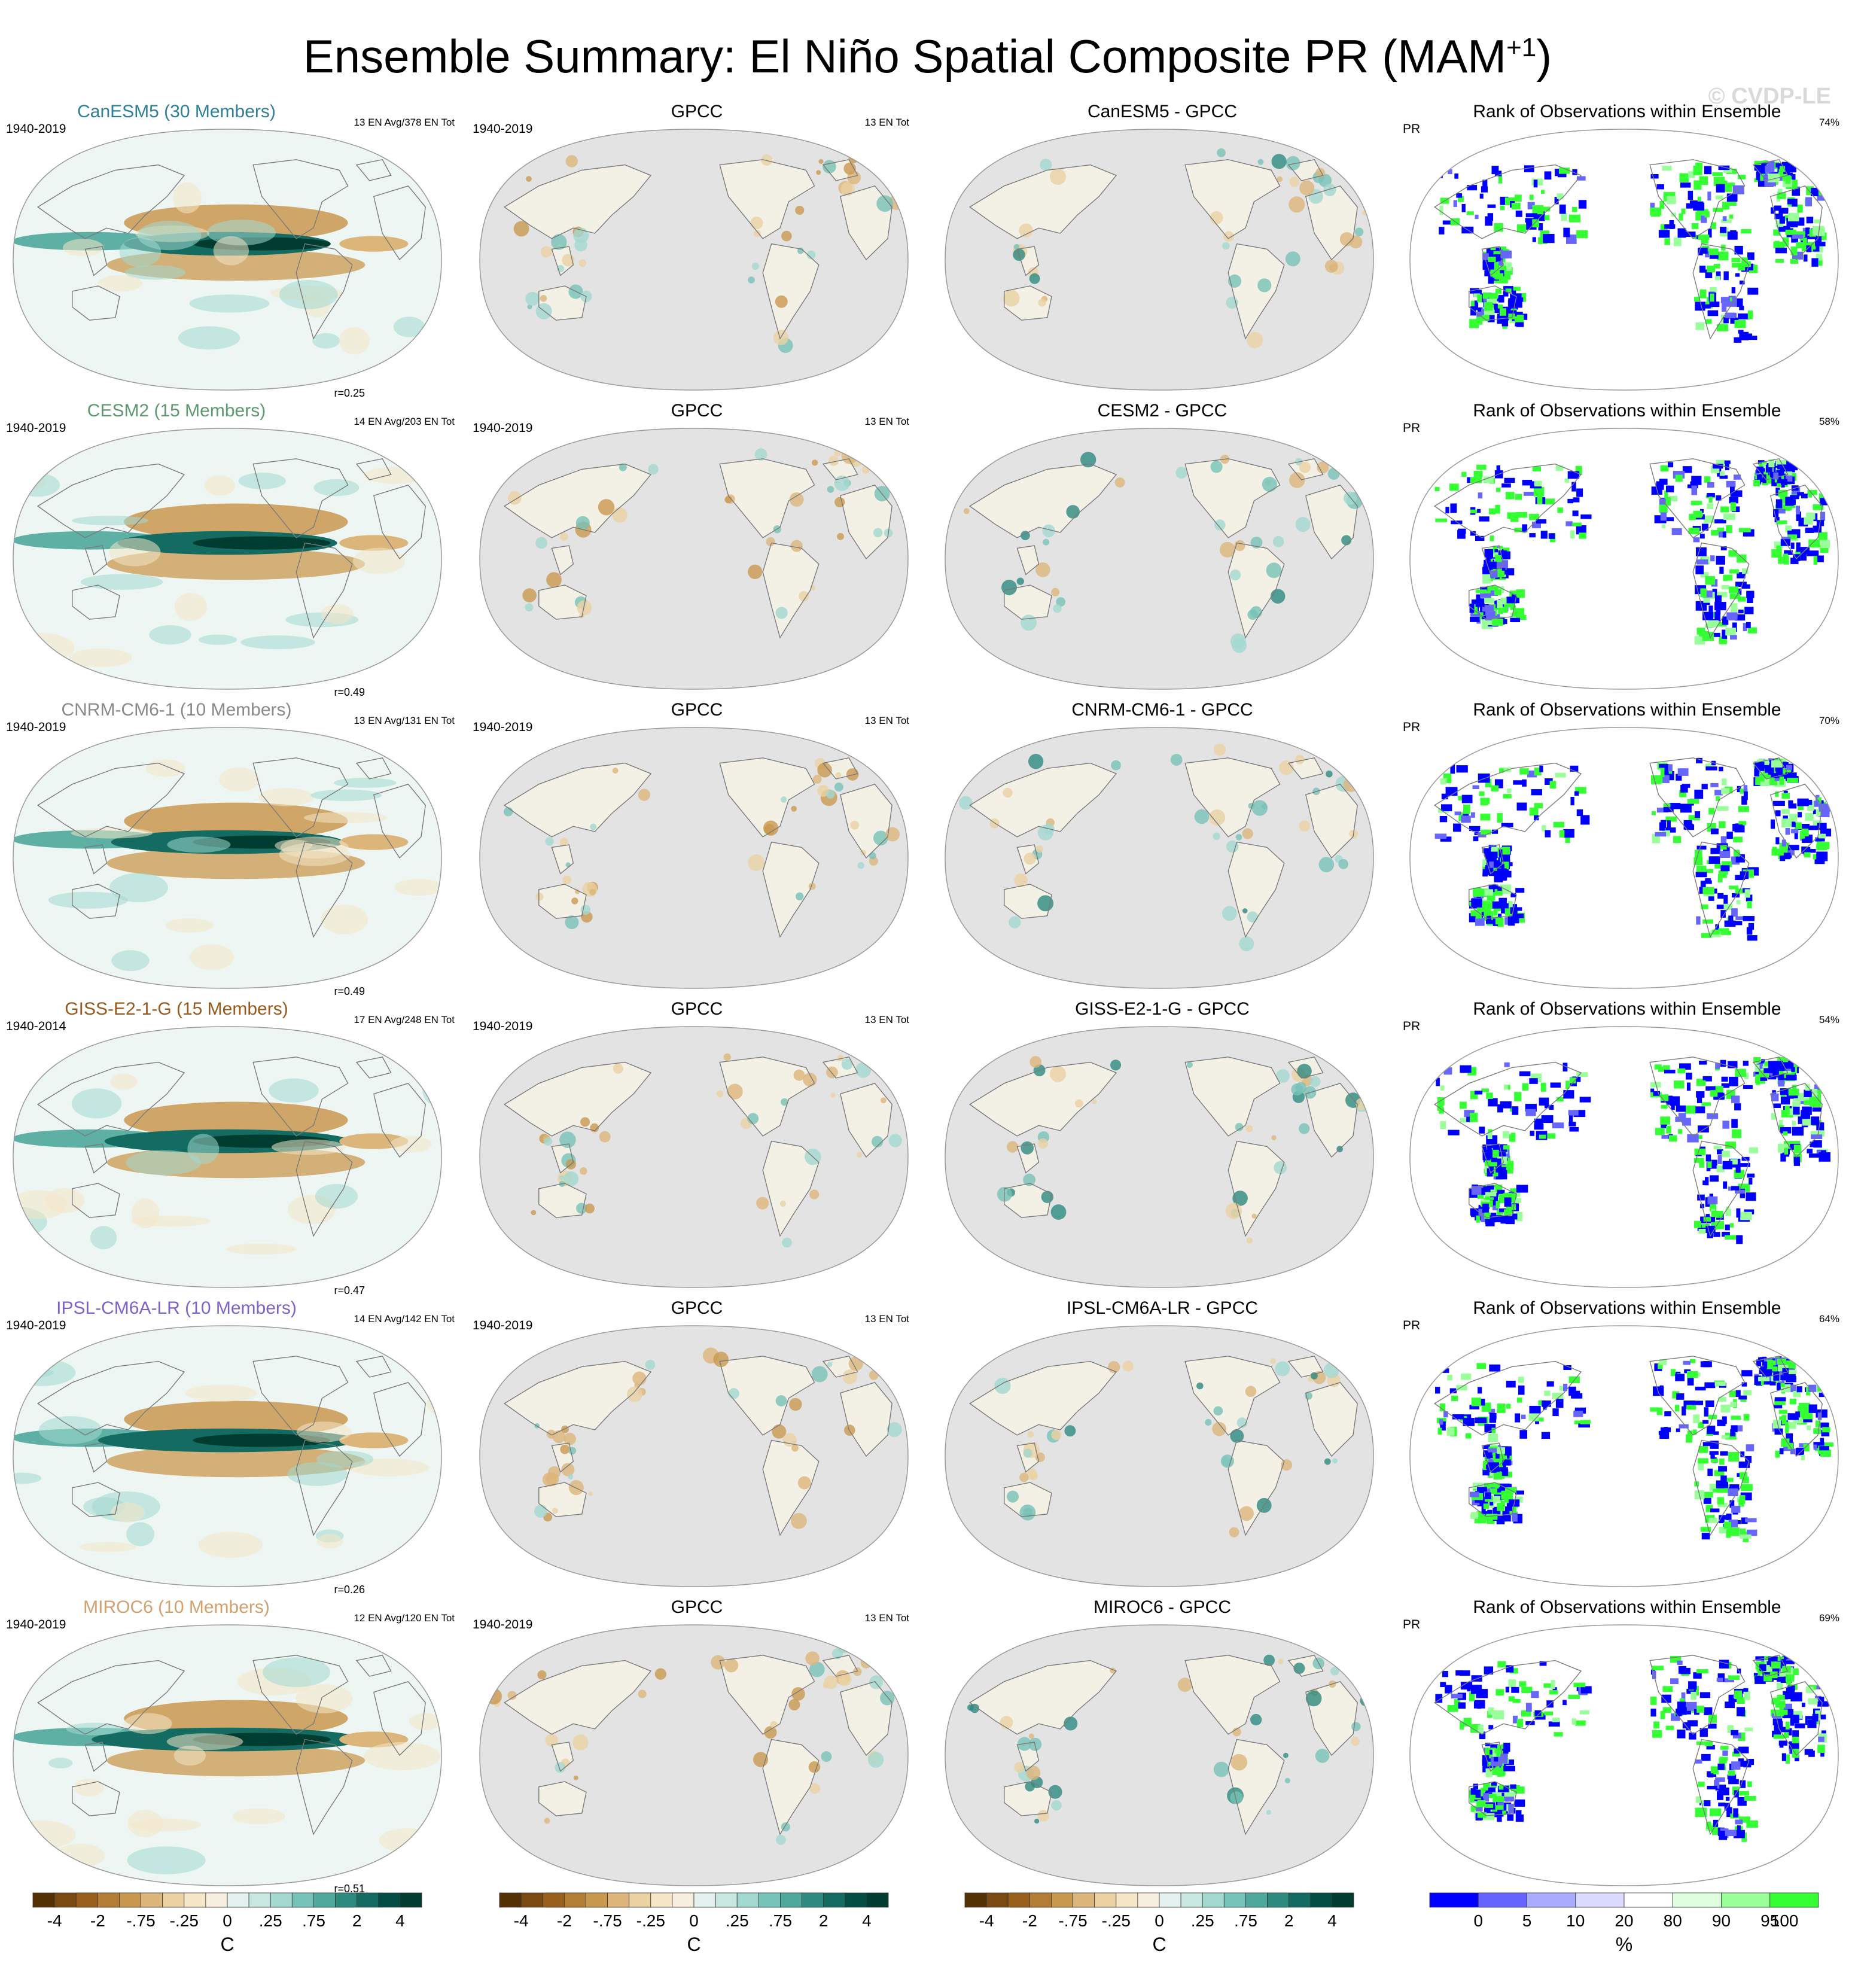 The width and height of the screenshot is (1855, 1988). I want to click on colorbar-units: C, so click(694, 1944).